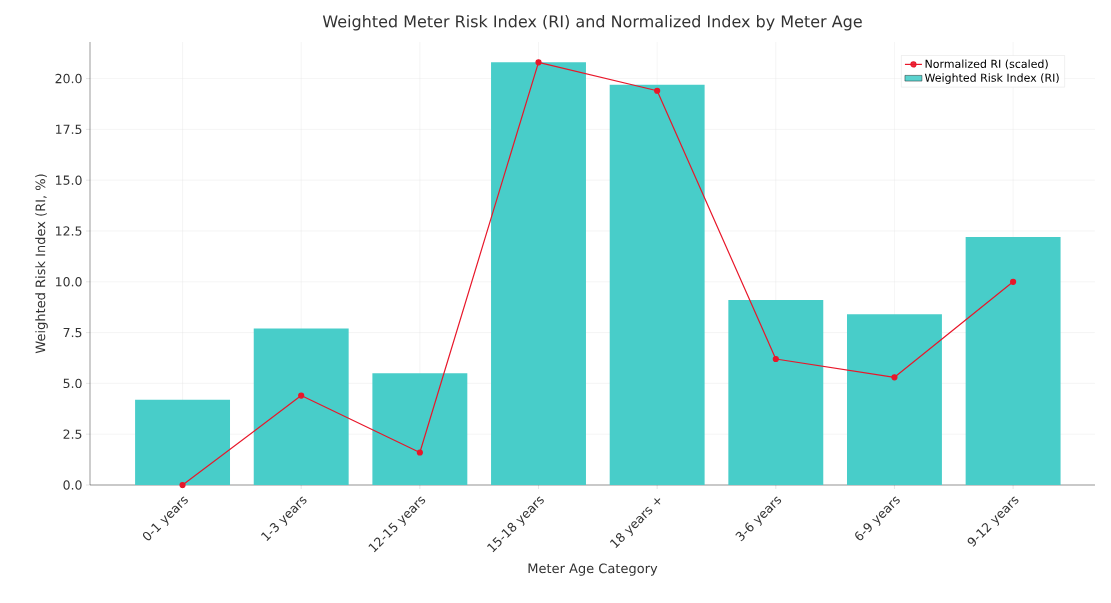 The width and height of the screenshot is (1111, 603). I want to click on y-axis-title: Weighted Risk Index (RI, %), so click(41, 264).